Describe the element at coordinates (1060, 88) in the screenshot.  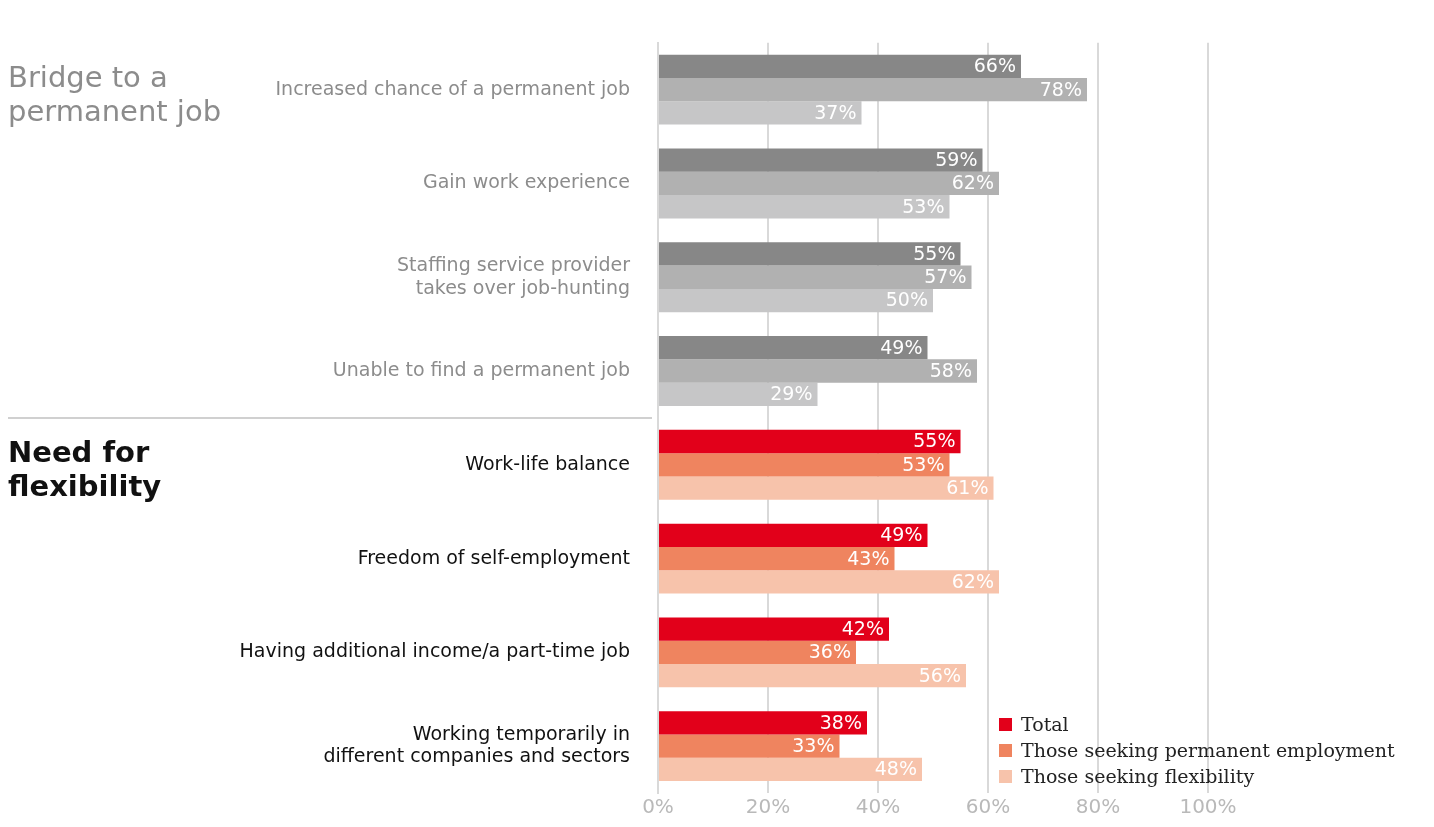
I see `data-label: 78%` at that location.